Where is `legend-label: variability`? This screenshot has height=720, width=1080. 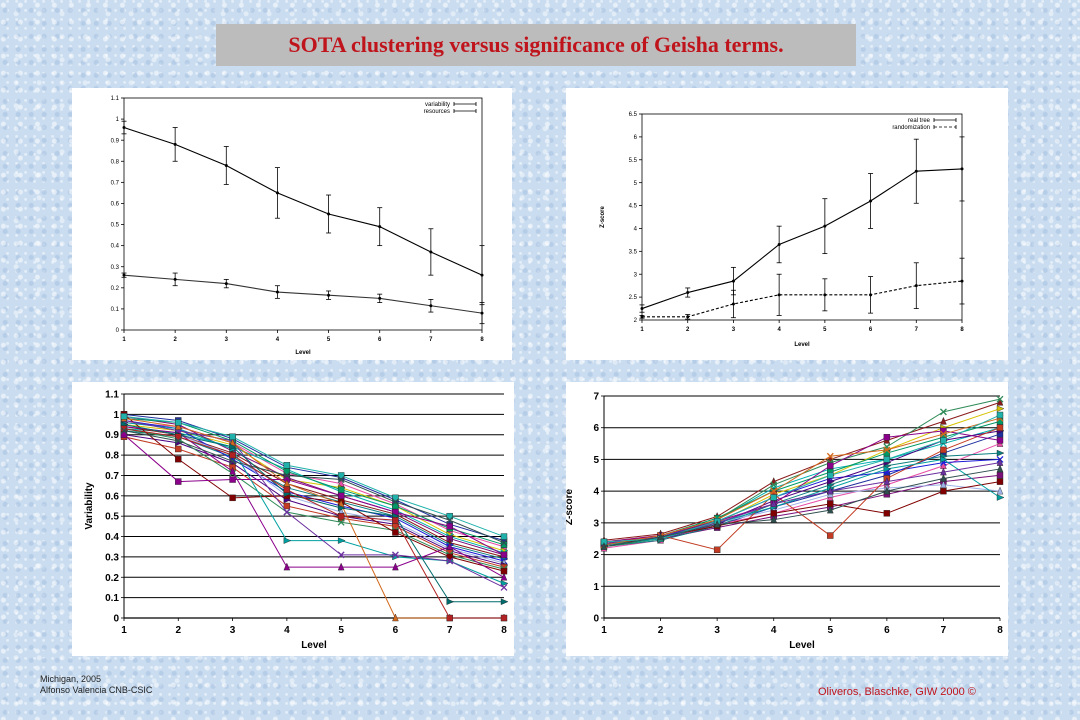 legend-label: variability is located at coordinates (437, 105).